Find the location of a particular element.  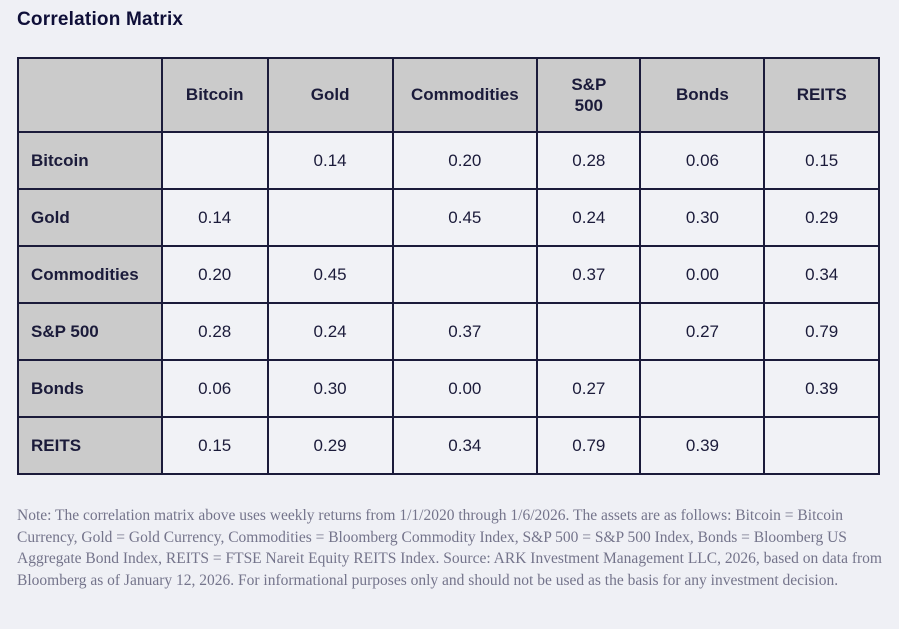

row-header-bitcoin: Bitcoin is located at coordinates (90, 160).